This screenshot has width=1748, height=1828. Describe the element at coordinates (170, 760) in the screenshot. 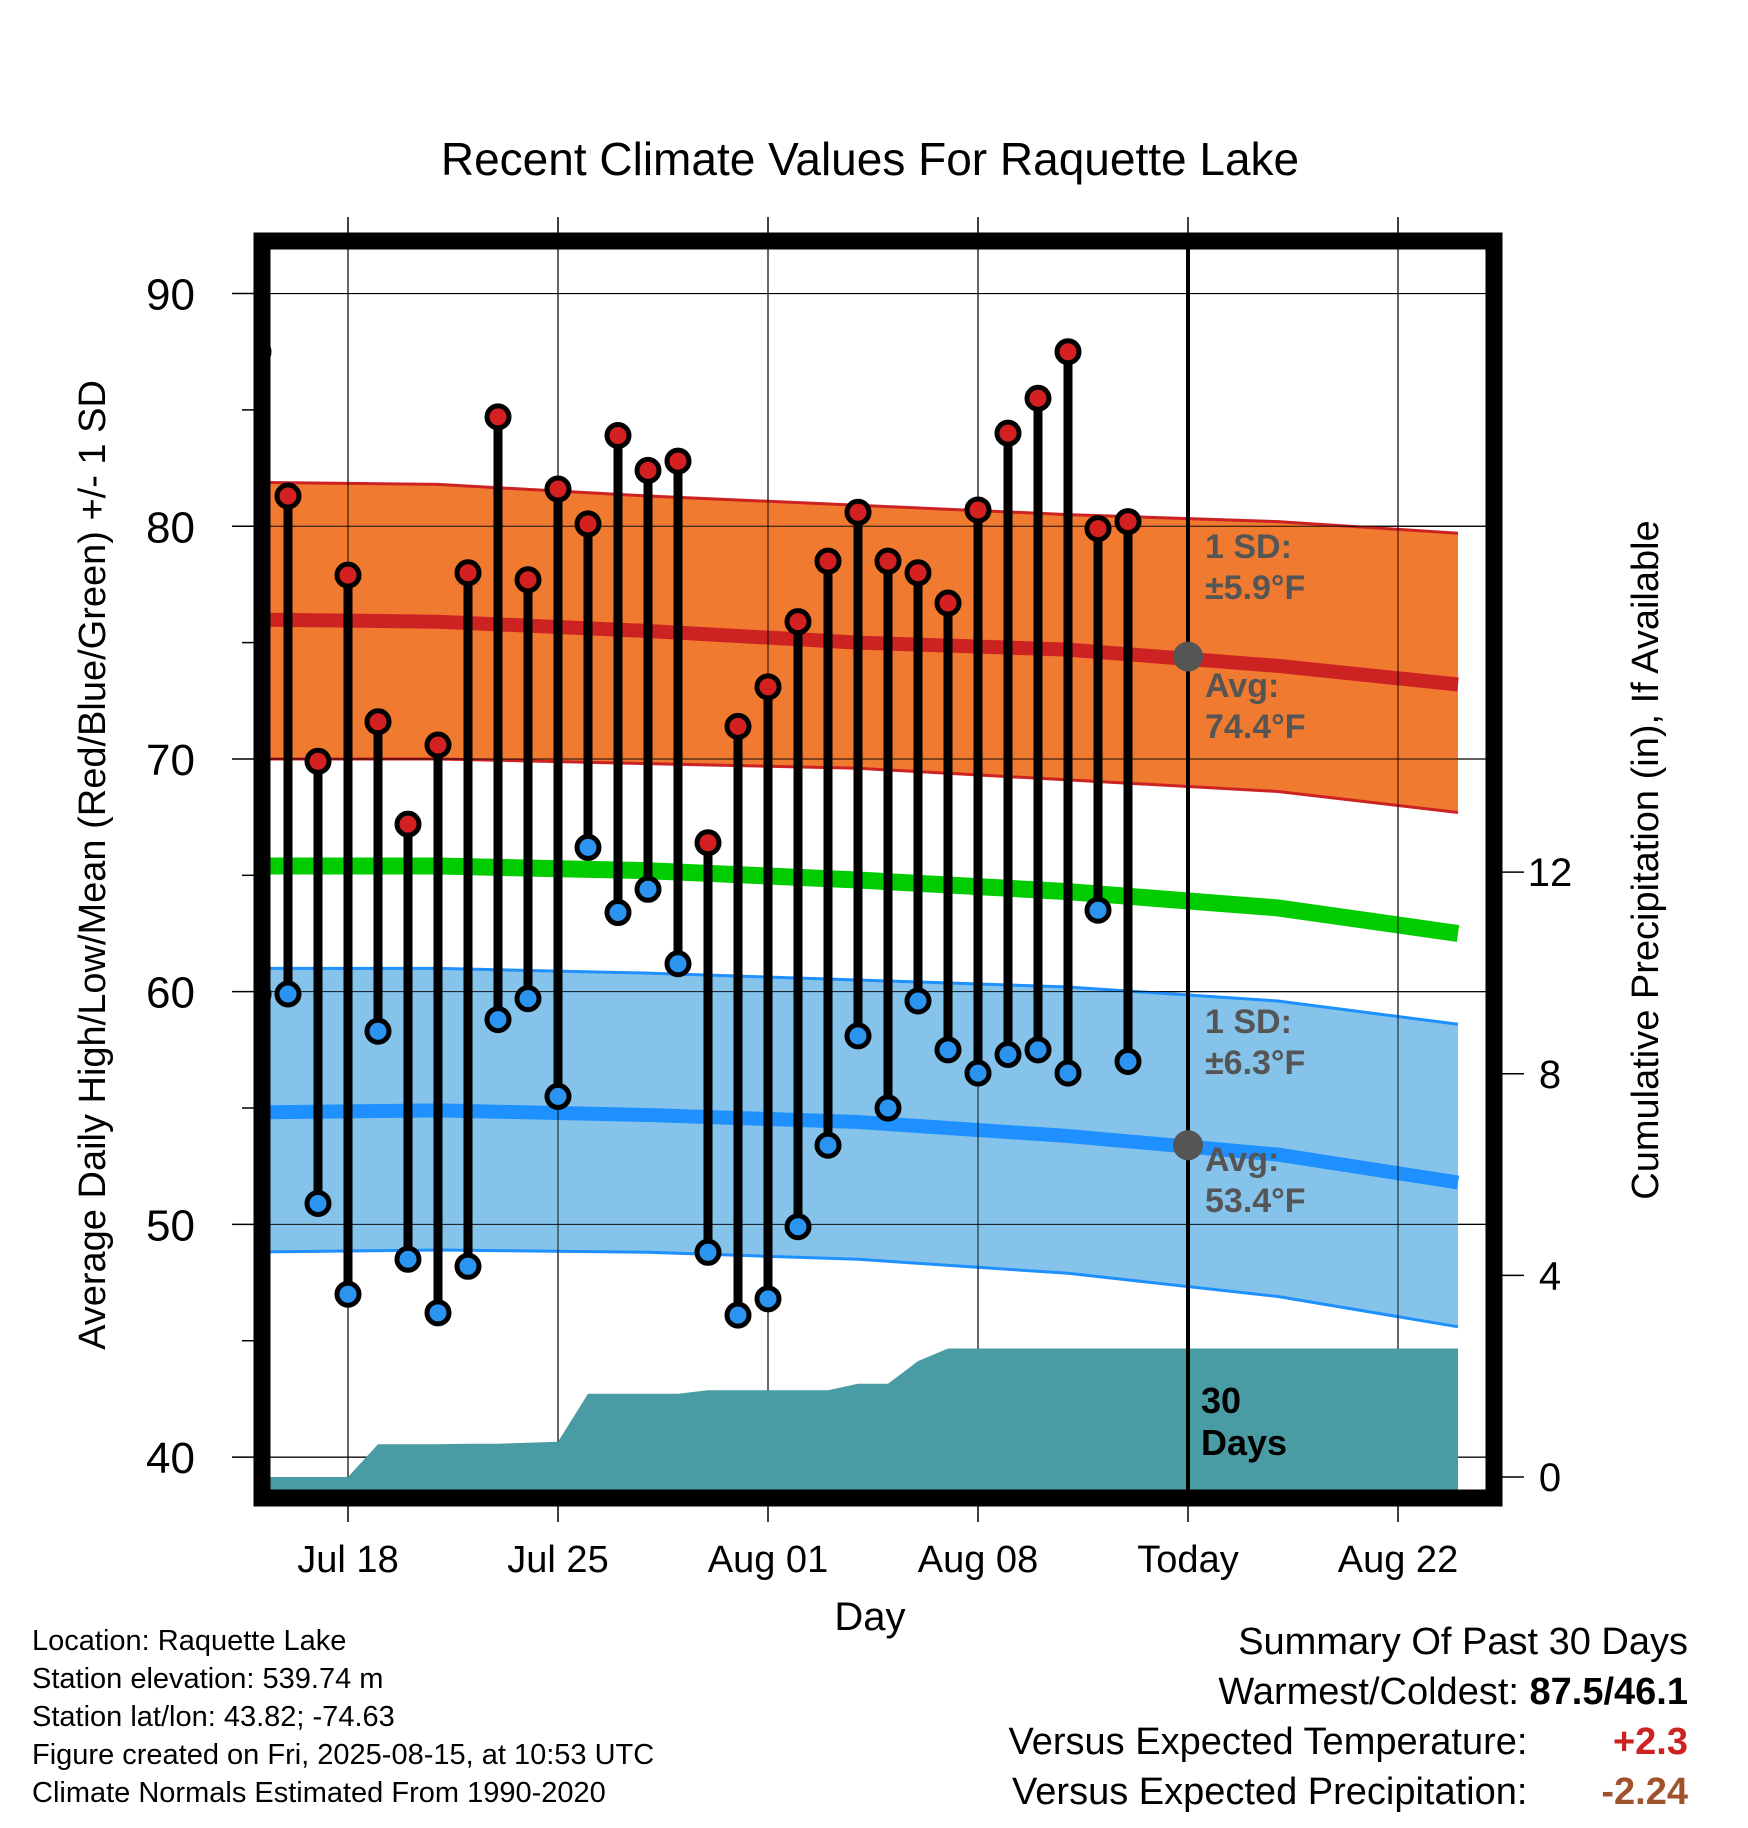

I see `y-tick-label-left: 70` at that location.